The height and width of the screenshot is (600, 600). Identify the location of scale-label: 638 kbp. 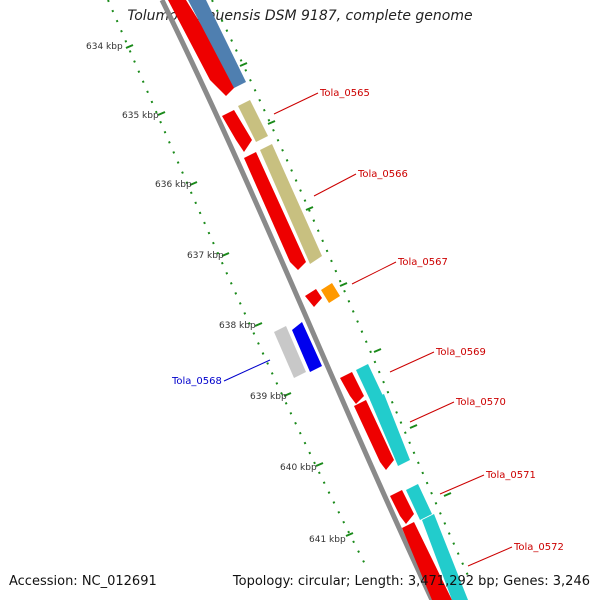
(237, 326).